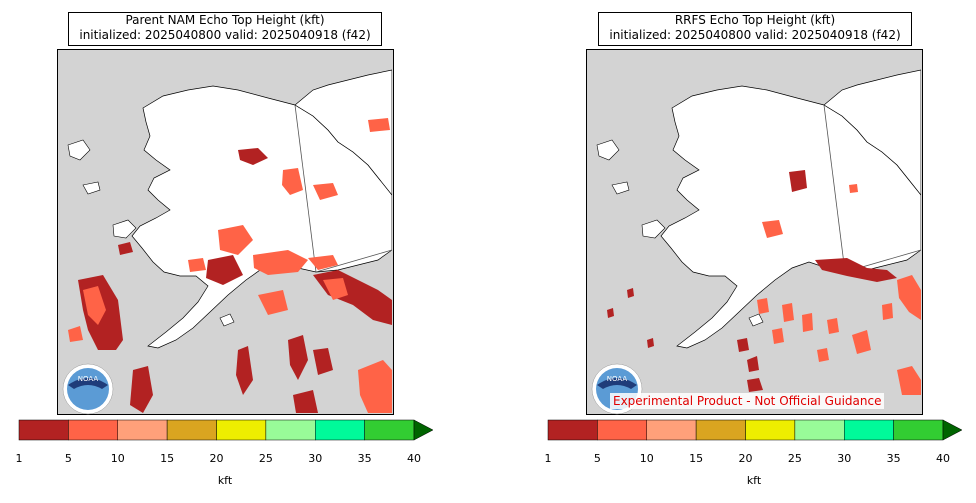 The image size is (976, 503). I want to click on right-colorbar-tick-40: 40, so click(943, 458).